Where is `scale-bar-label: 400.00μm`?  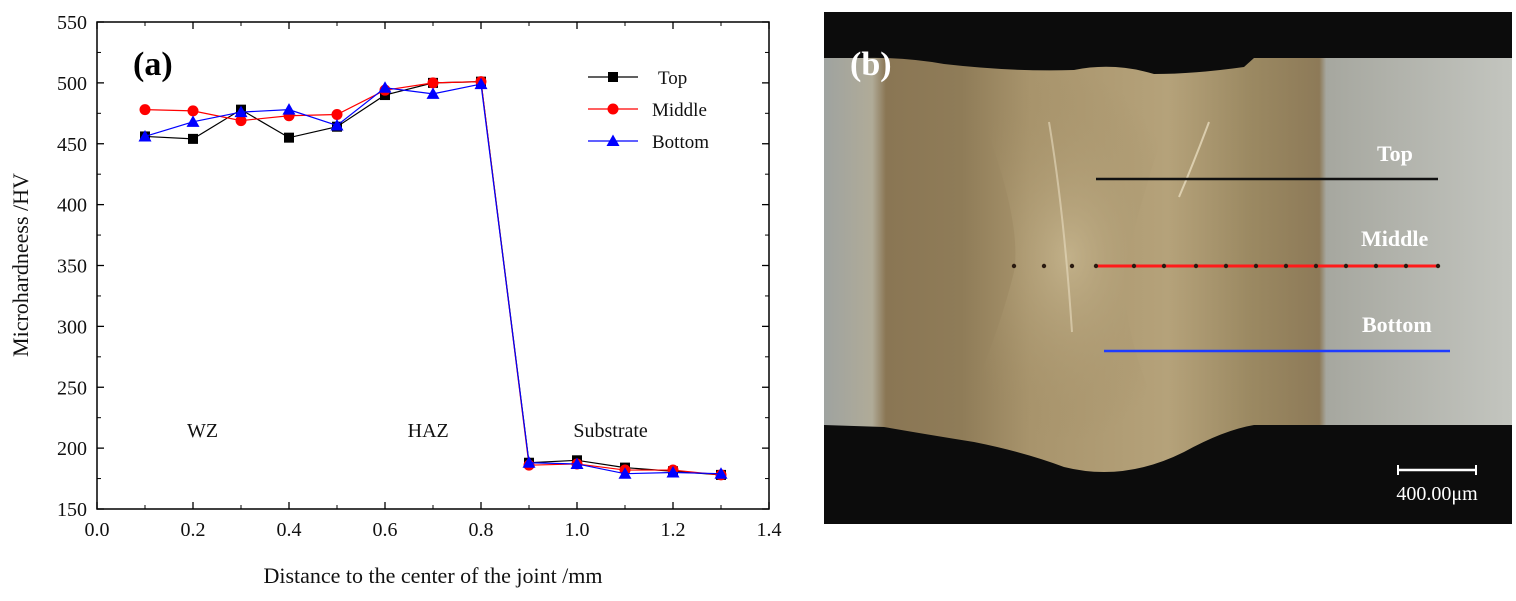 scale-bar-label: 400.00μm is located at coordinates (1437, 494).